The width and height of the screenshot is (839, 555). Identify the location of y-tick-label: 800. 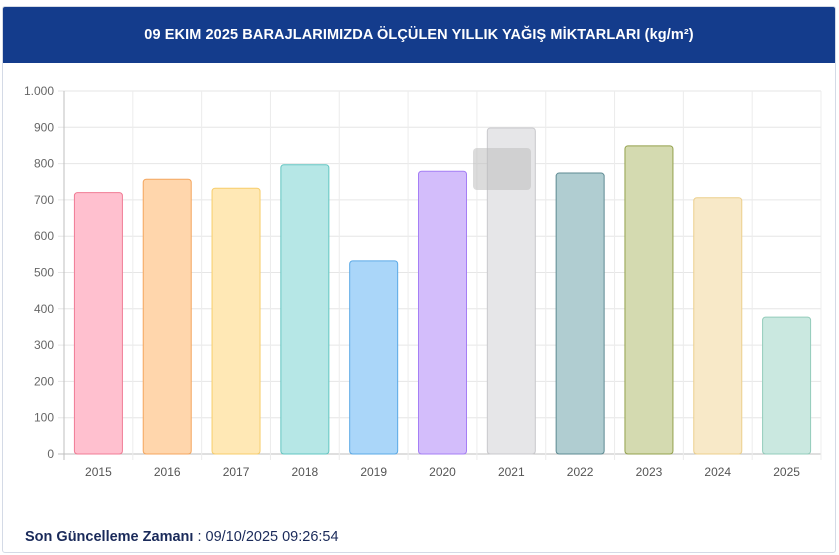
(44, 164).